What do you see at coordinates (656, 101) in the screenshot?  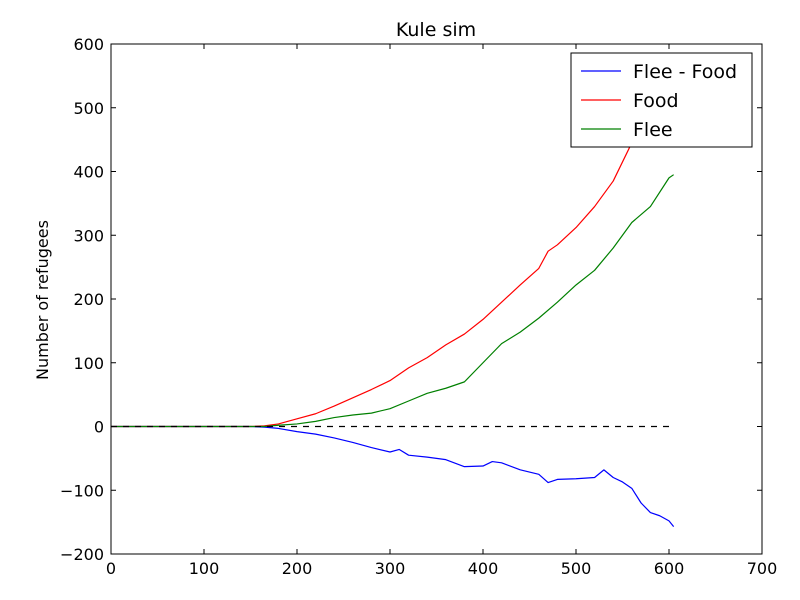 I see `legend-label-food: Food` at bounding box center [656, 101].